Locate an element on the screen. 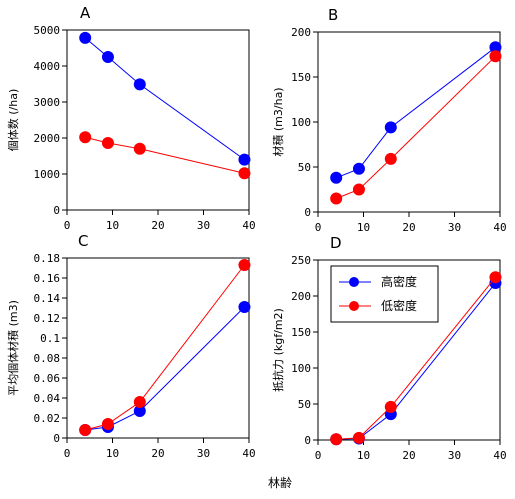 This screenshot has height=499, width=515. panel-c-y-tick-label: 0.16 is located at coordinates (47, 278).